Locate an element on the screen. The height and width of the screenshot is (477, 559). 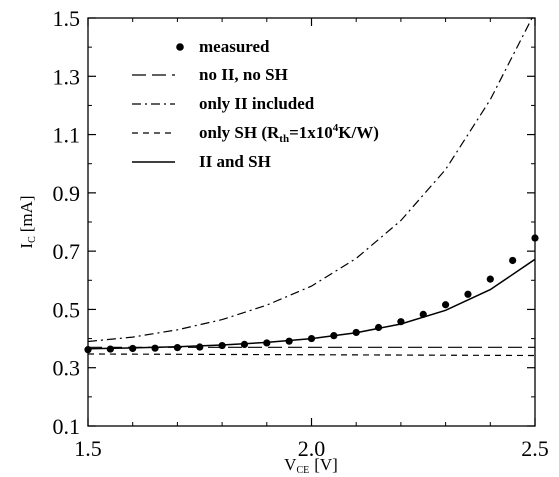
legend-marker is located at coordinates (180, 47).